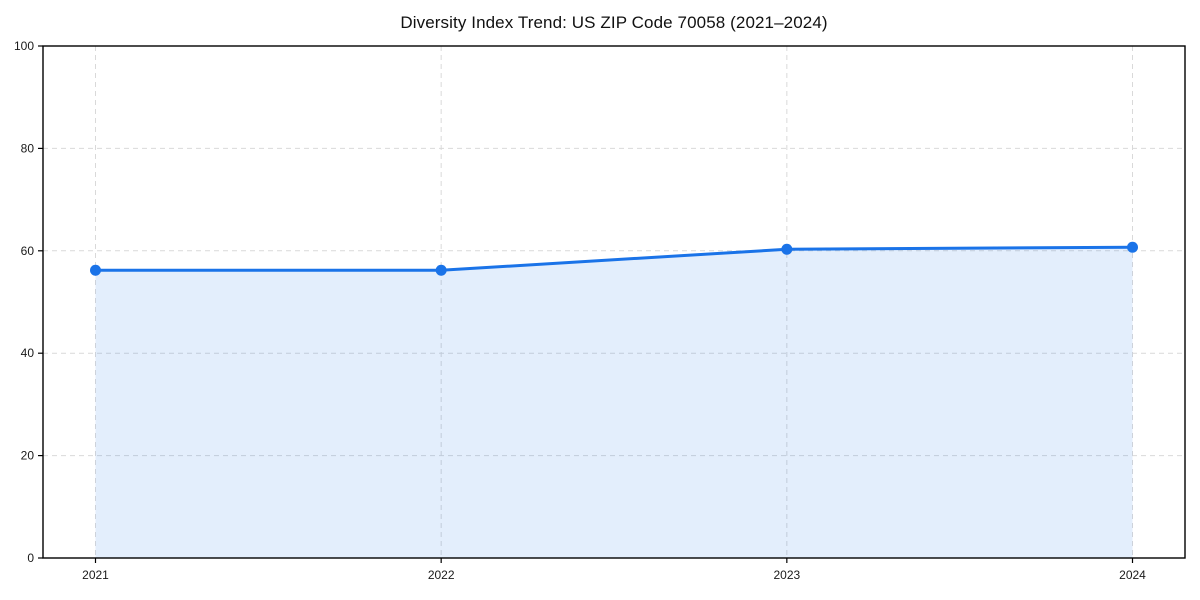 The image size is (1200, 600). Describe the element at coordinates (28, 353) in the screenshot. I see `y-tick-label: 40` at that location.